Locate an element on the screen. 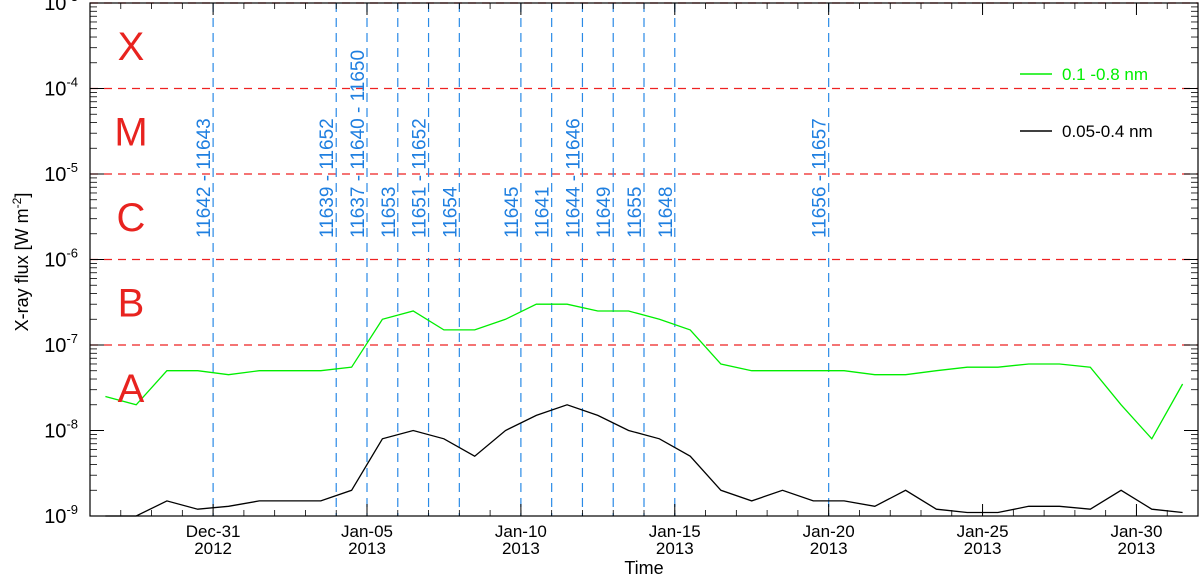 Image resolution: width=1200 pixels, height=578 pixels. x-tick-label-date: Jan-20 is located at coordinates (829, 531).